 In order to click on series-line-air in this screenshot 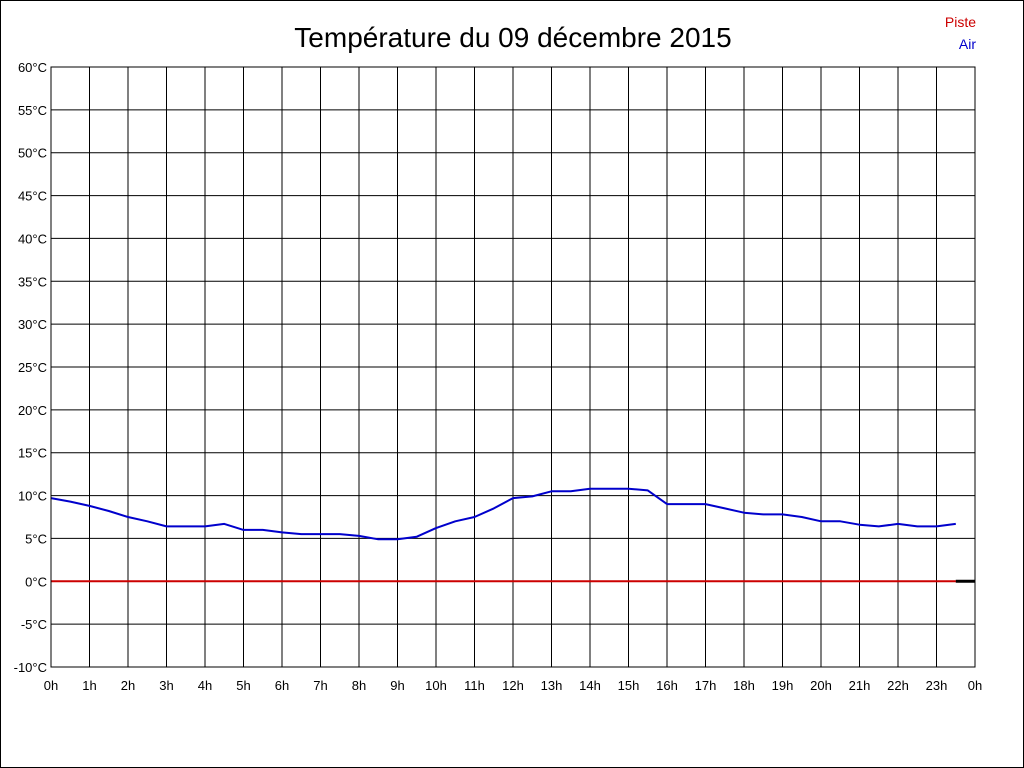, I will do `click(503, 514)`.